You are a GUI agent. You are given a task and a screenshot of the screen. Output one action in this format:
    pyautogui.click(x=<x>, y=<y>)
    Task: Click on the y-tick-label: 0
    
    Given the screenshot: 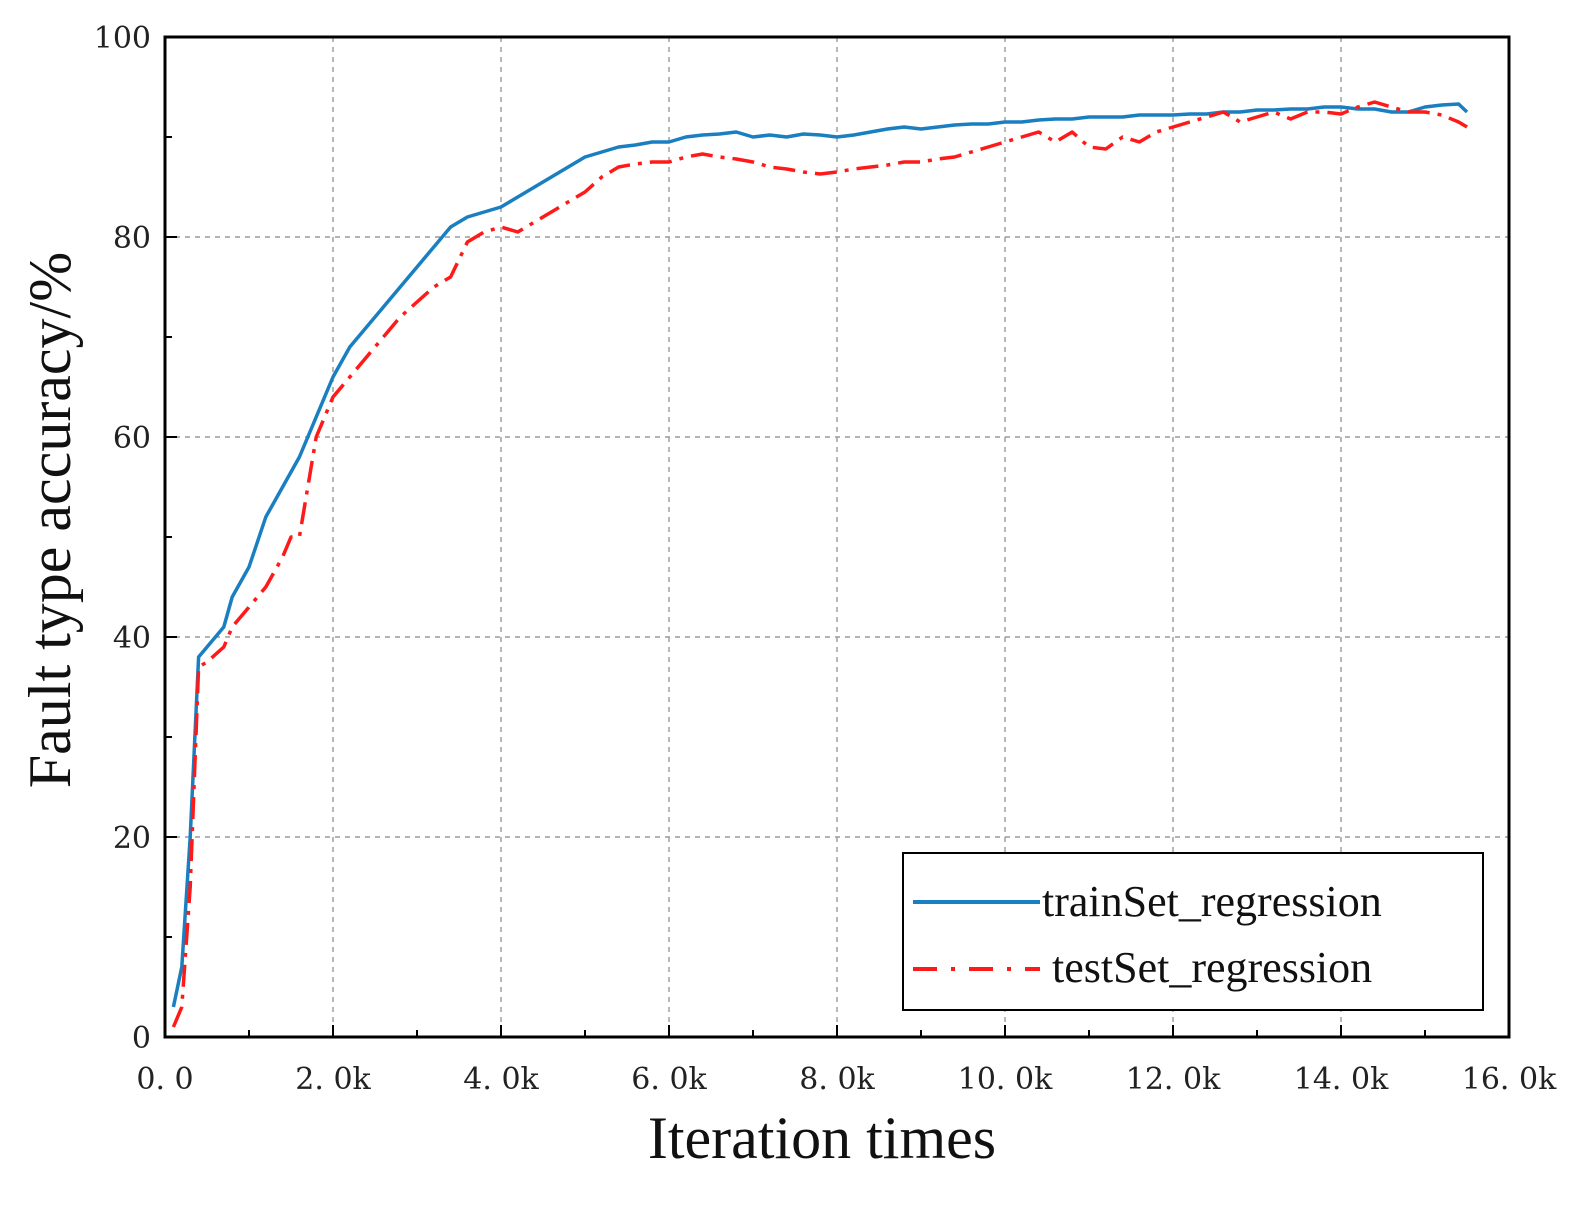 What is the action you would take?
    pyautogui.click(x=141, y=1038)
    